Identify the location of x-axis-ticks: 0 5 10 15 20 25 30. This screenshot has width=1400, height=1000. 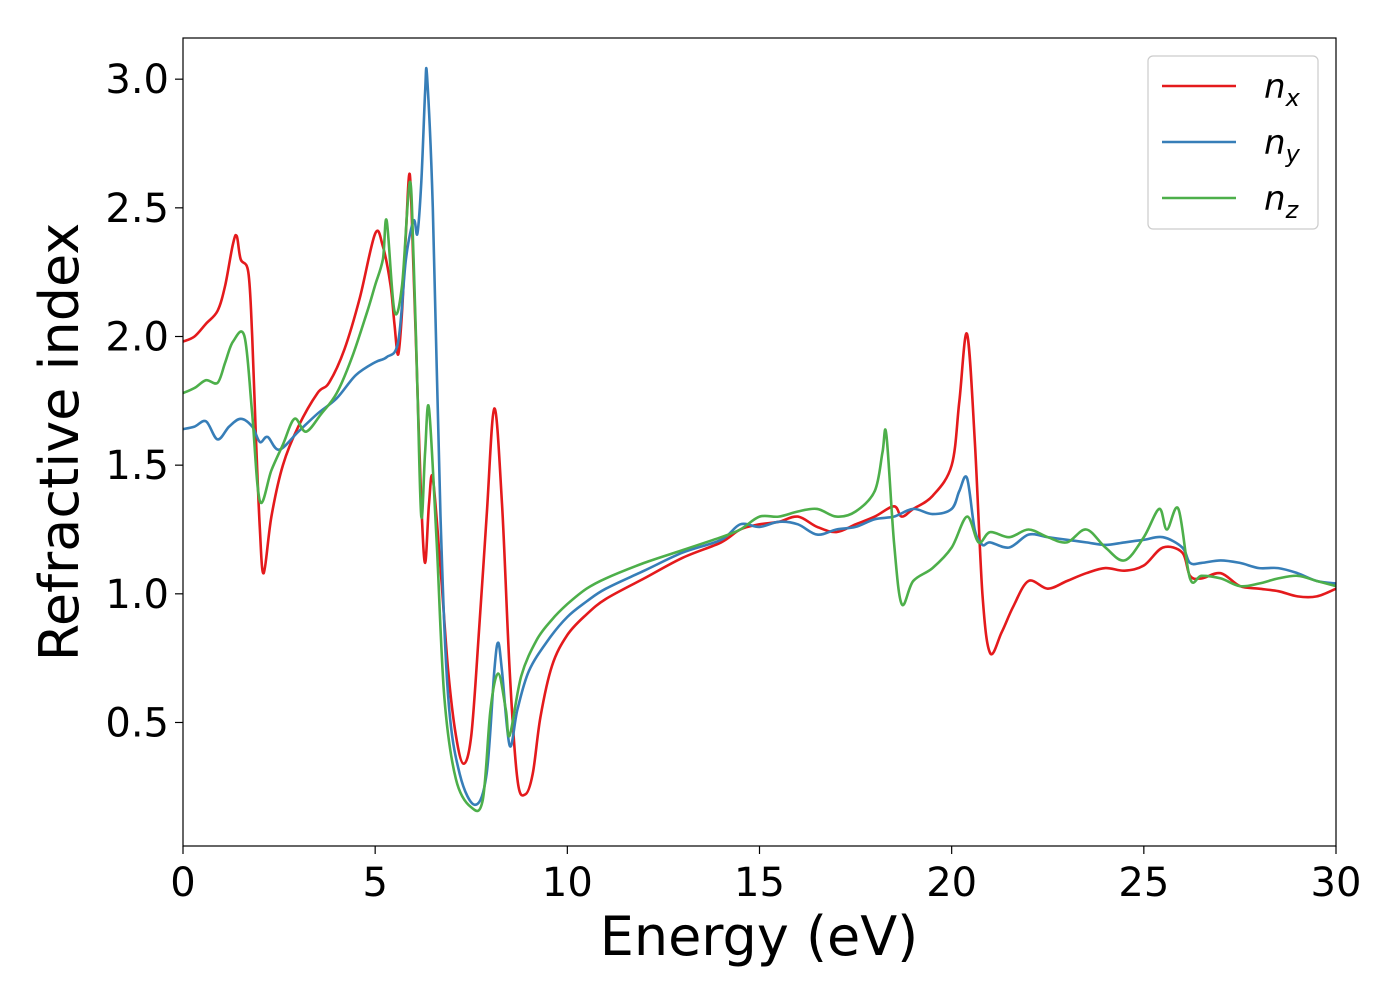
(765, 876).